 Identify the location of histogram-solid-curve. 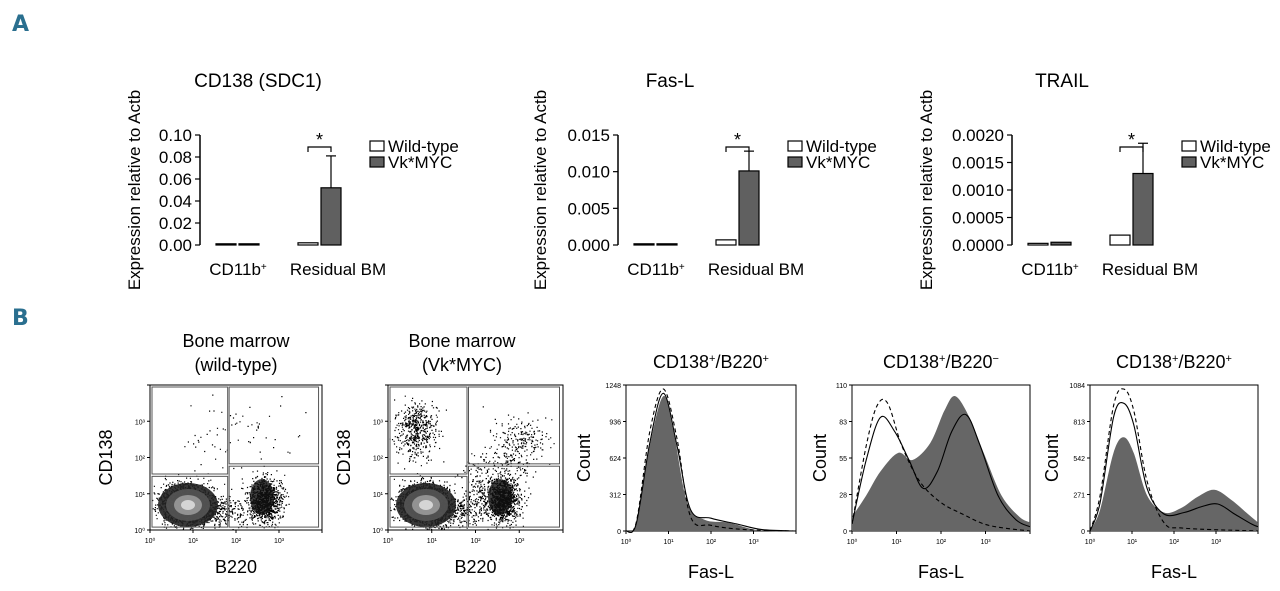
(1174, 467).